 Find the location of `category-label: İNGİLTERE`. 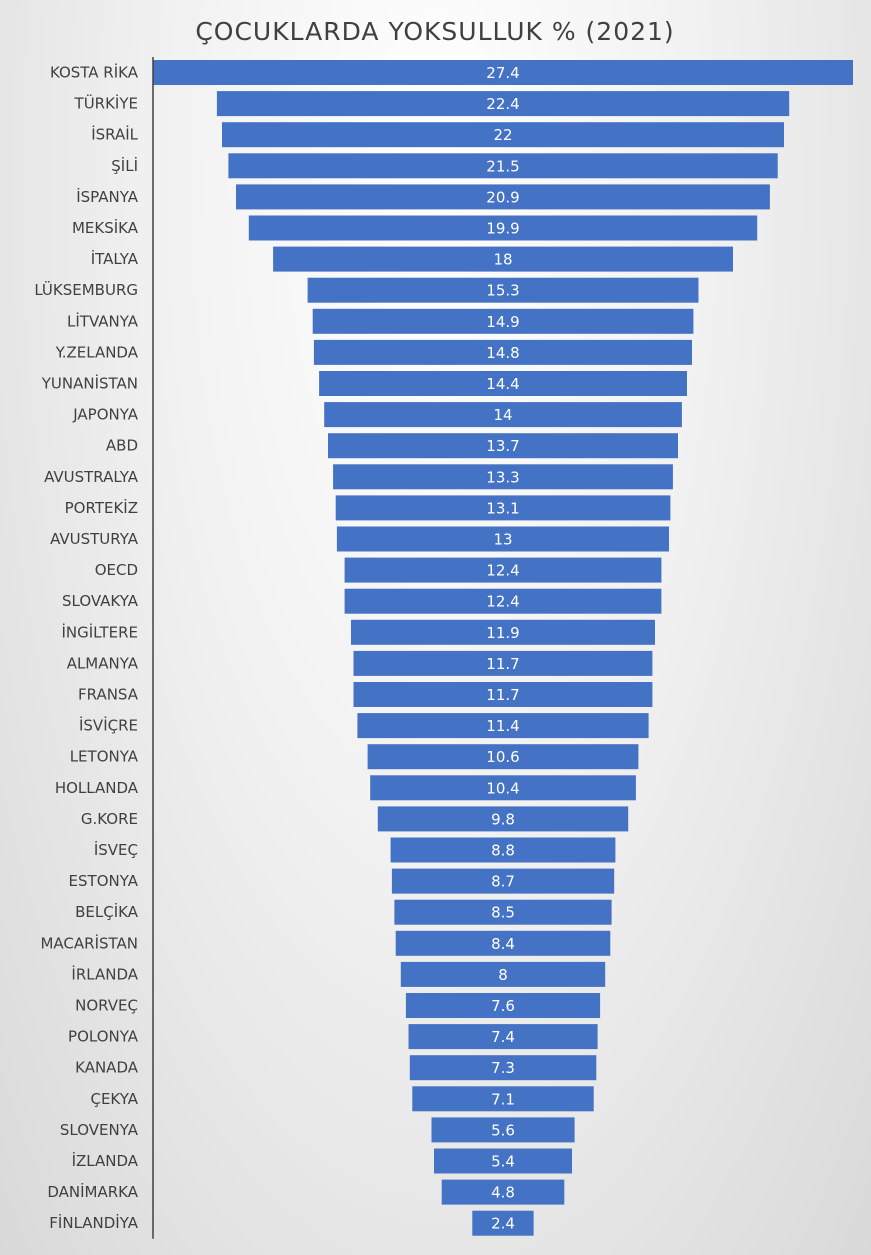

category-label: İNGİLTERE is located at coordinates (99, 631).